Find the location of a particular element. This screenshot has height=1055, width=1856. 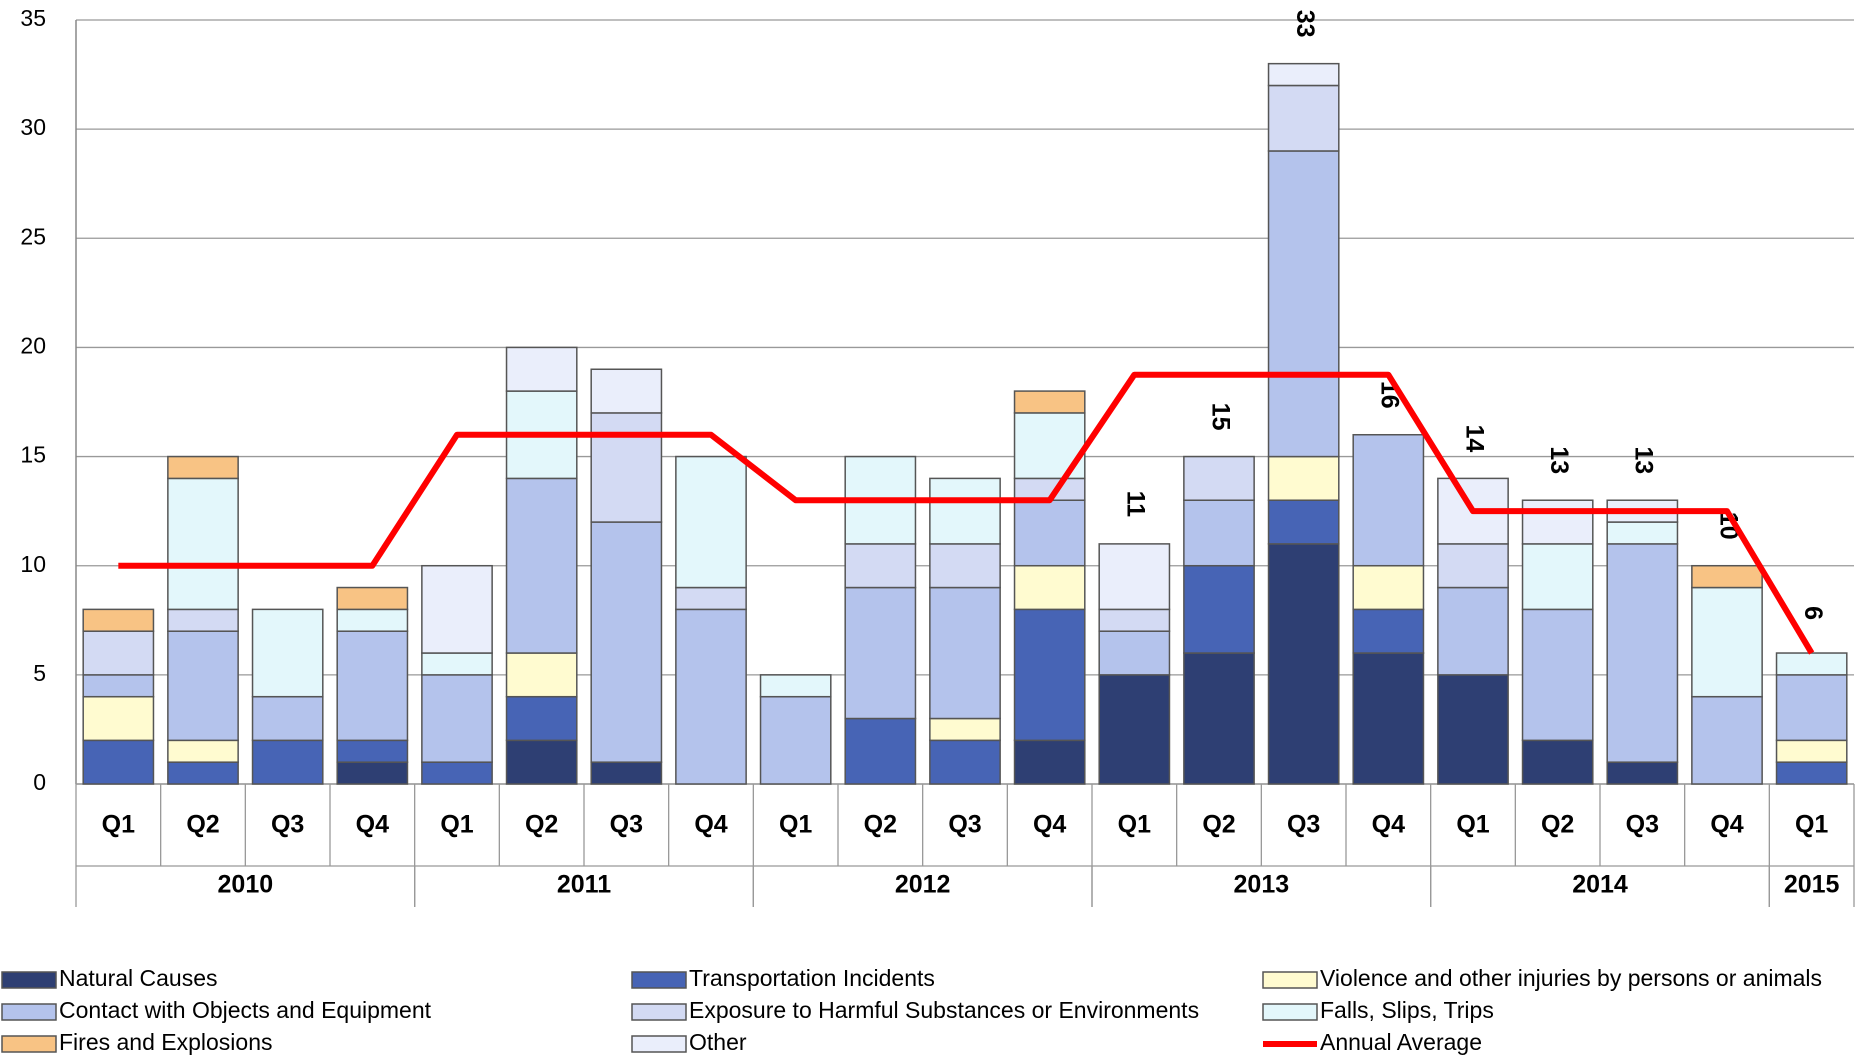

year-label: 2014 is located at coordinates (1600, 885).